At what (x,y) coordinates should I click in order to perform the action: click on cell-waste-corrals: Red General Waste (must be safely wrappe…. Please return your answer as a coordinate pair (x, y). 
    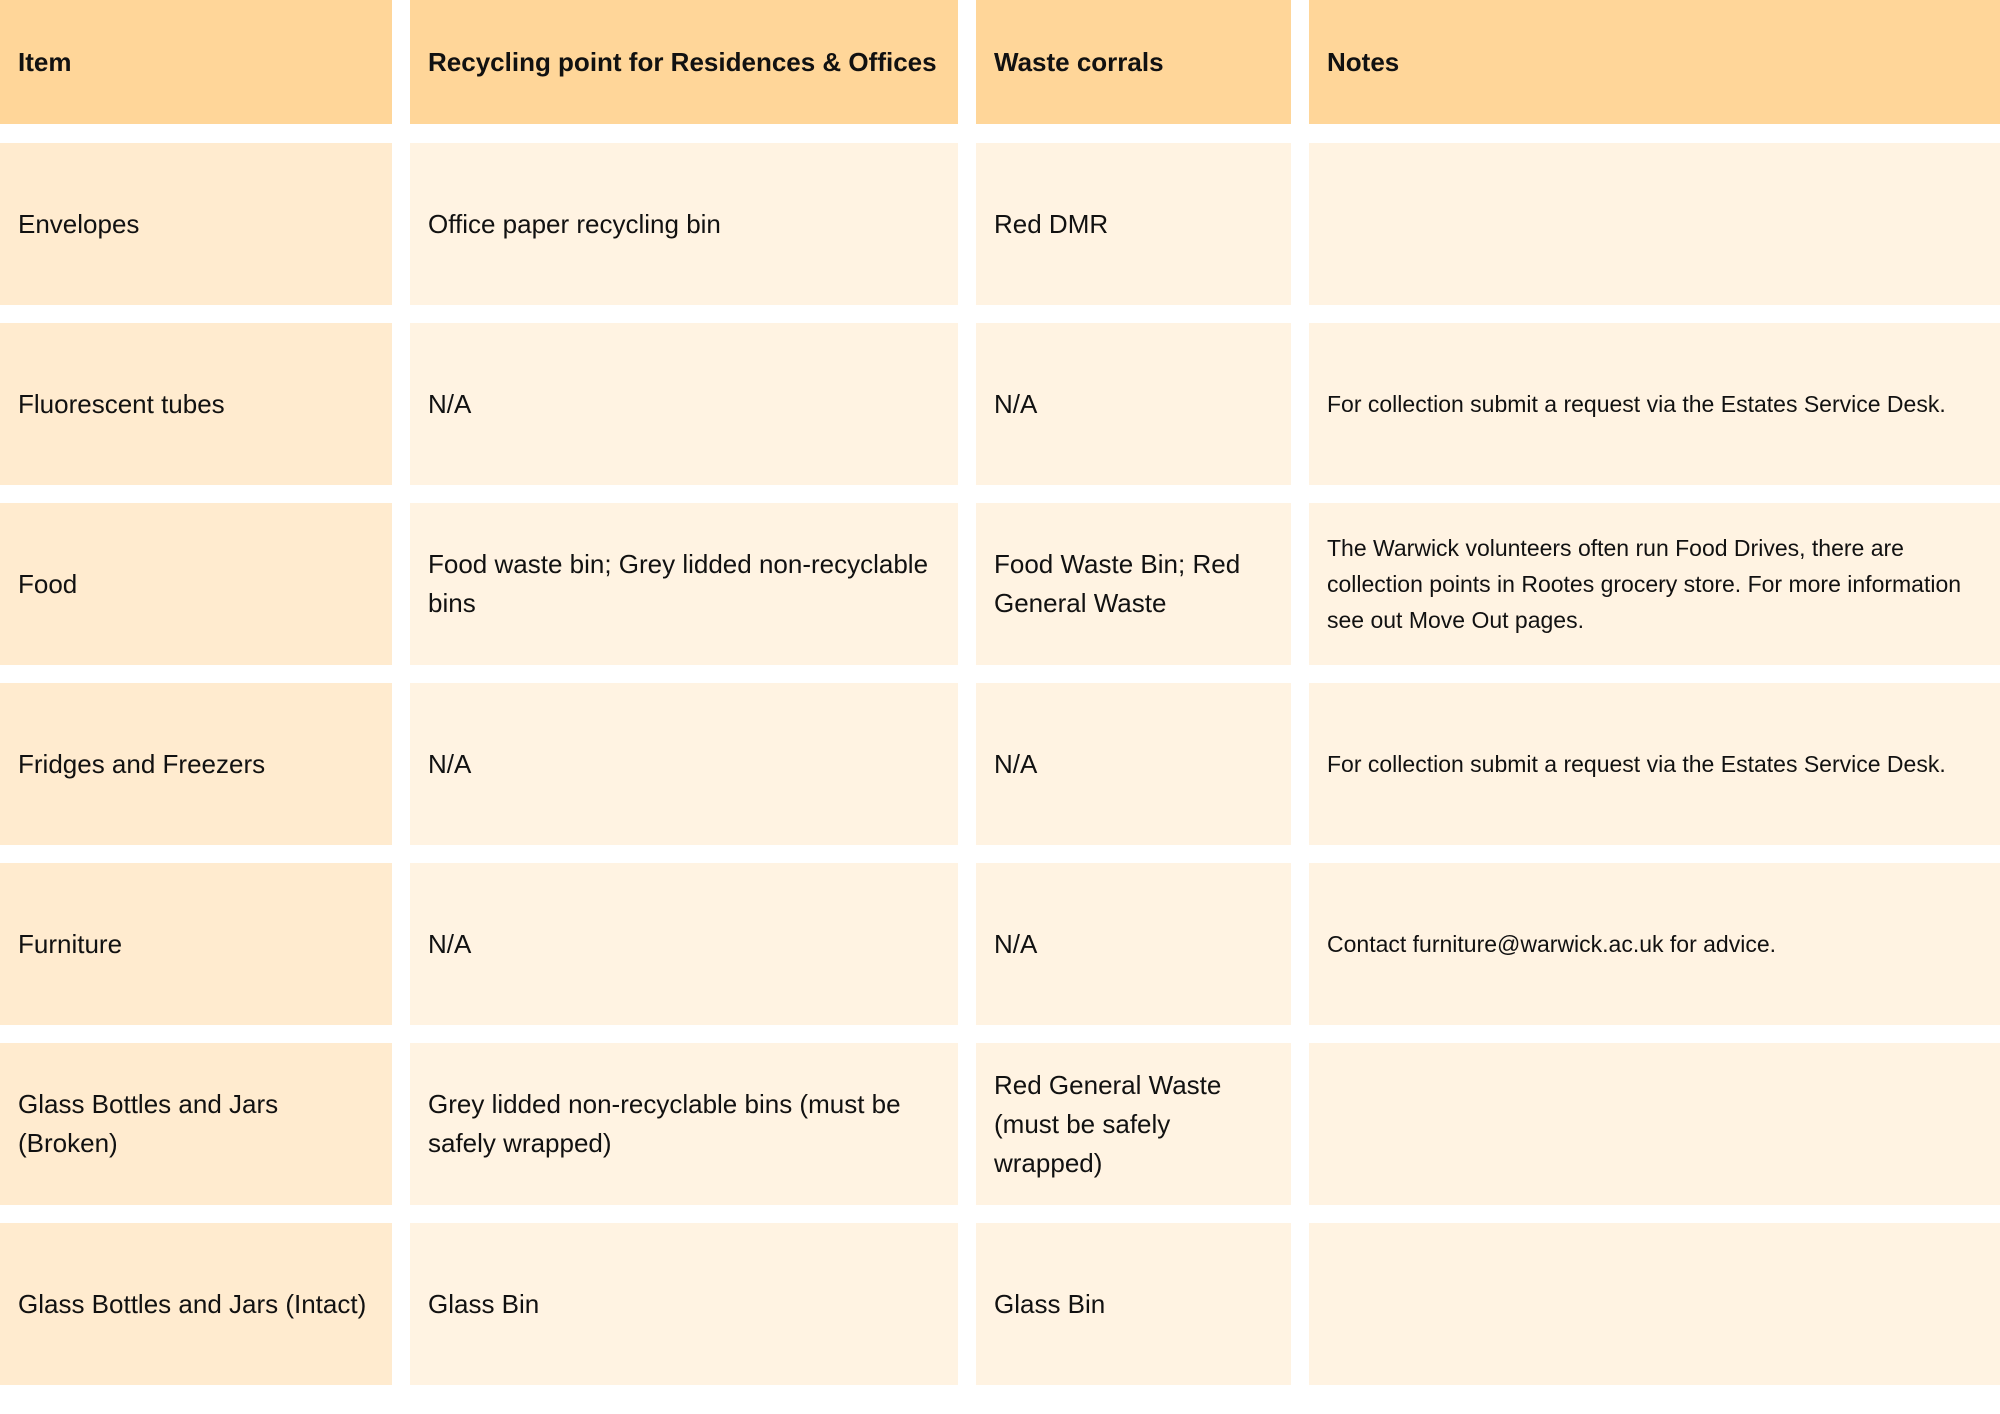
    Looking at the image, I should click on (1133, 1124).